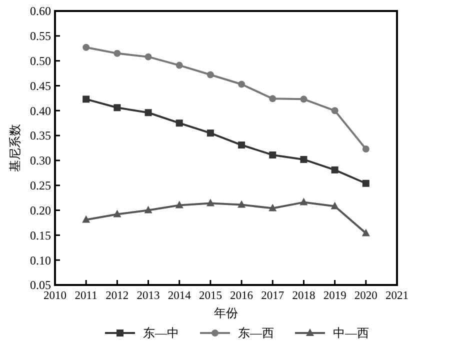 The image size is (450, 345). Describe the element at coordinates (180, 296) in the screenshot. I see `x-tick-label: 2014` at that location.